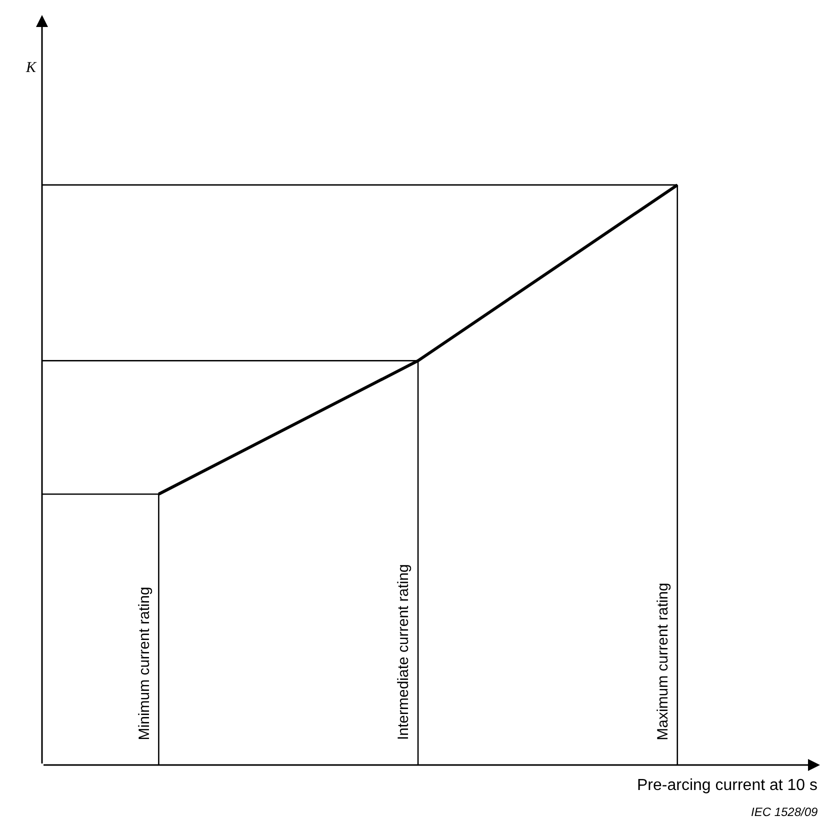 This screenshot has height=827, width=832. I want to click on text: K, so click(31, 68).